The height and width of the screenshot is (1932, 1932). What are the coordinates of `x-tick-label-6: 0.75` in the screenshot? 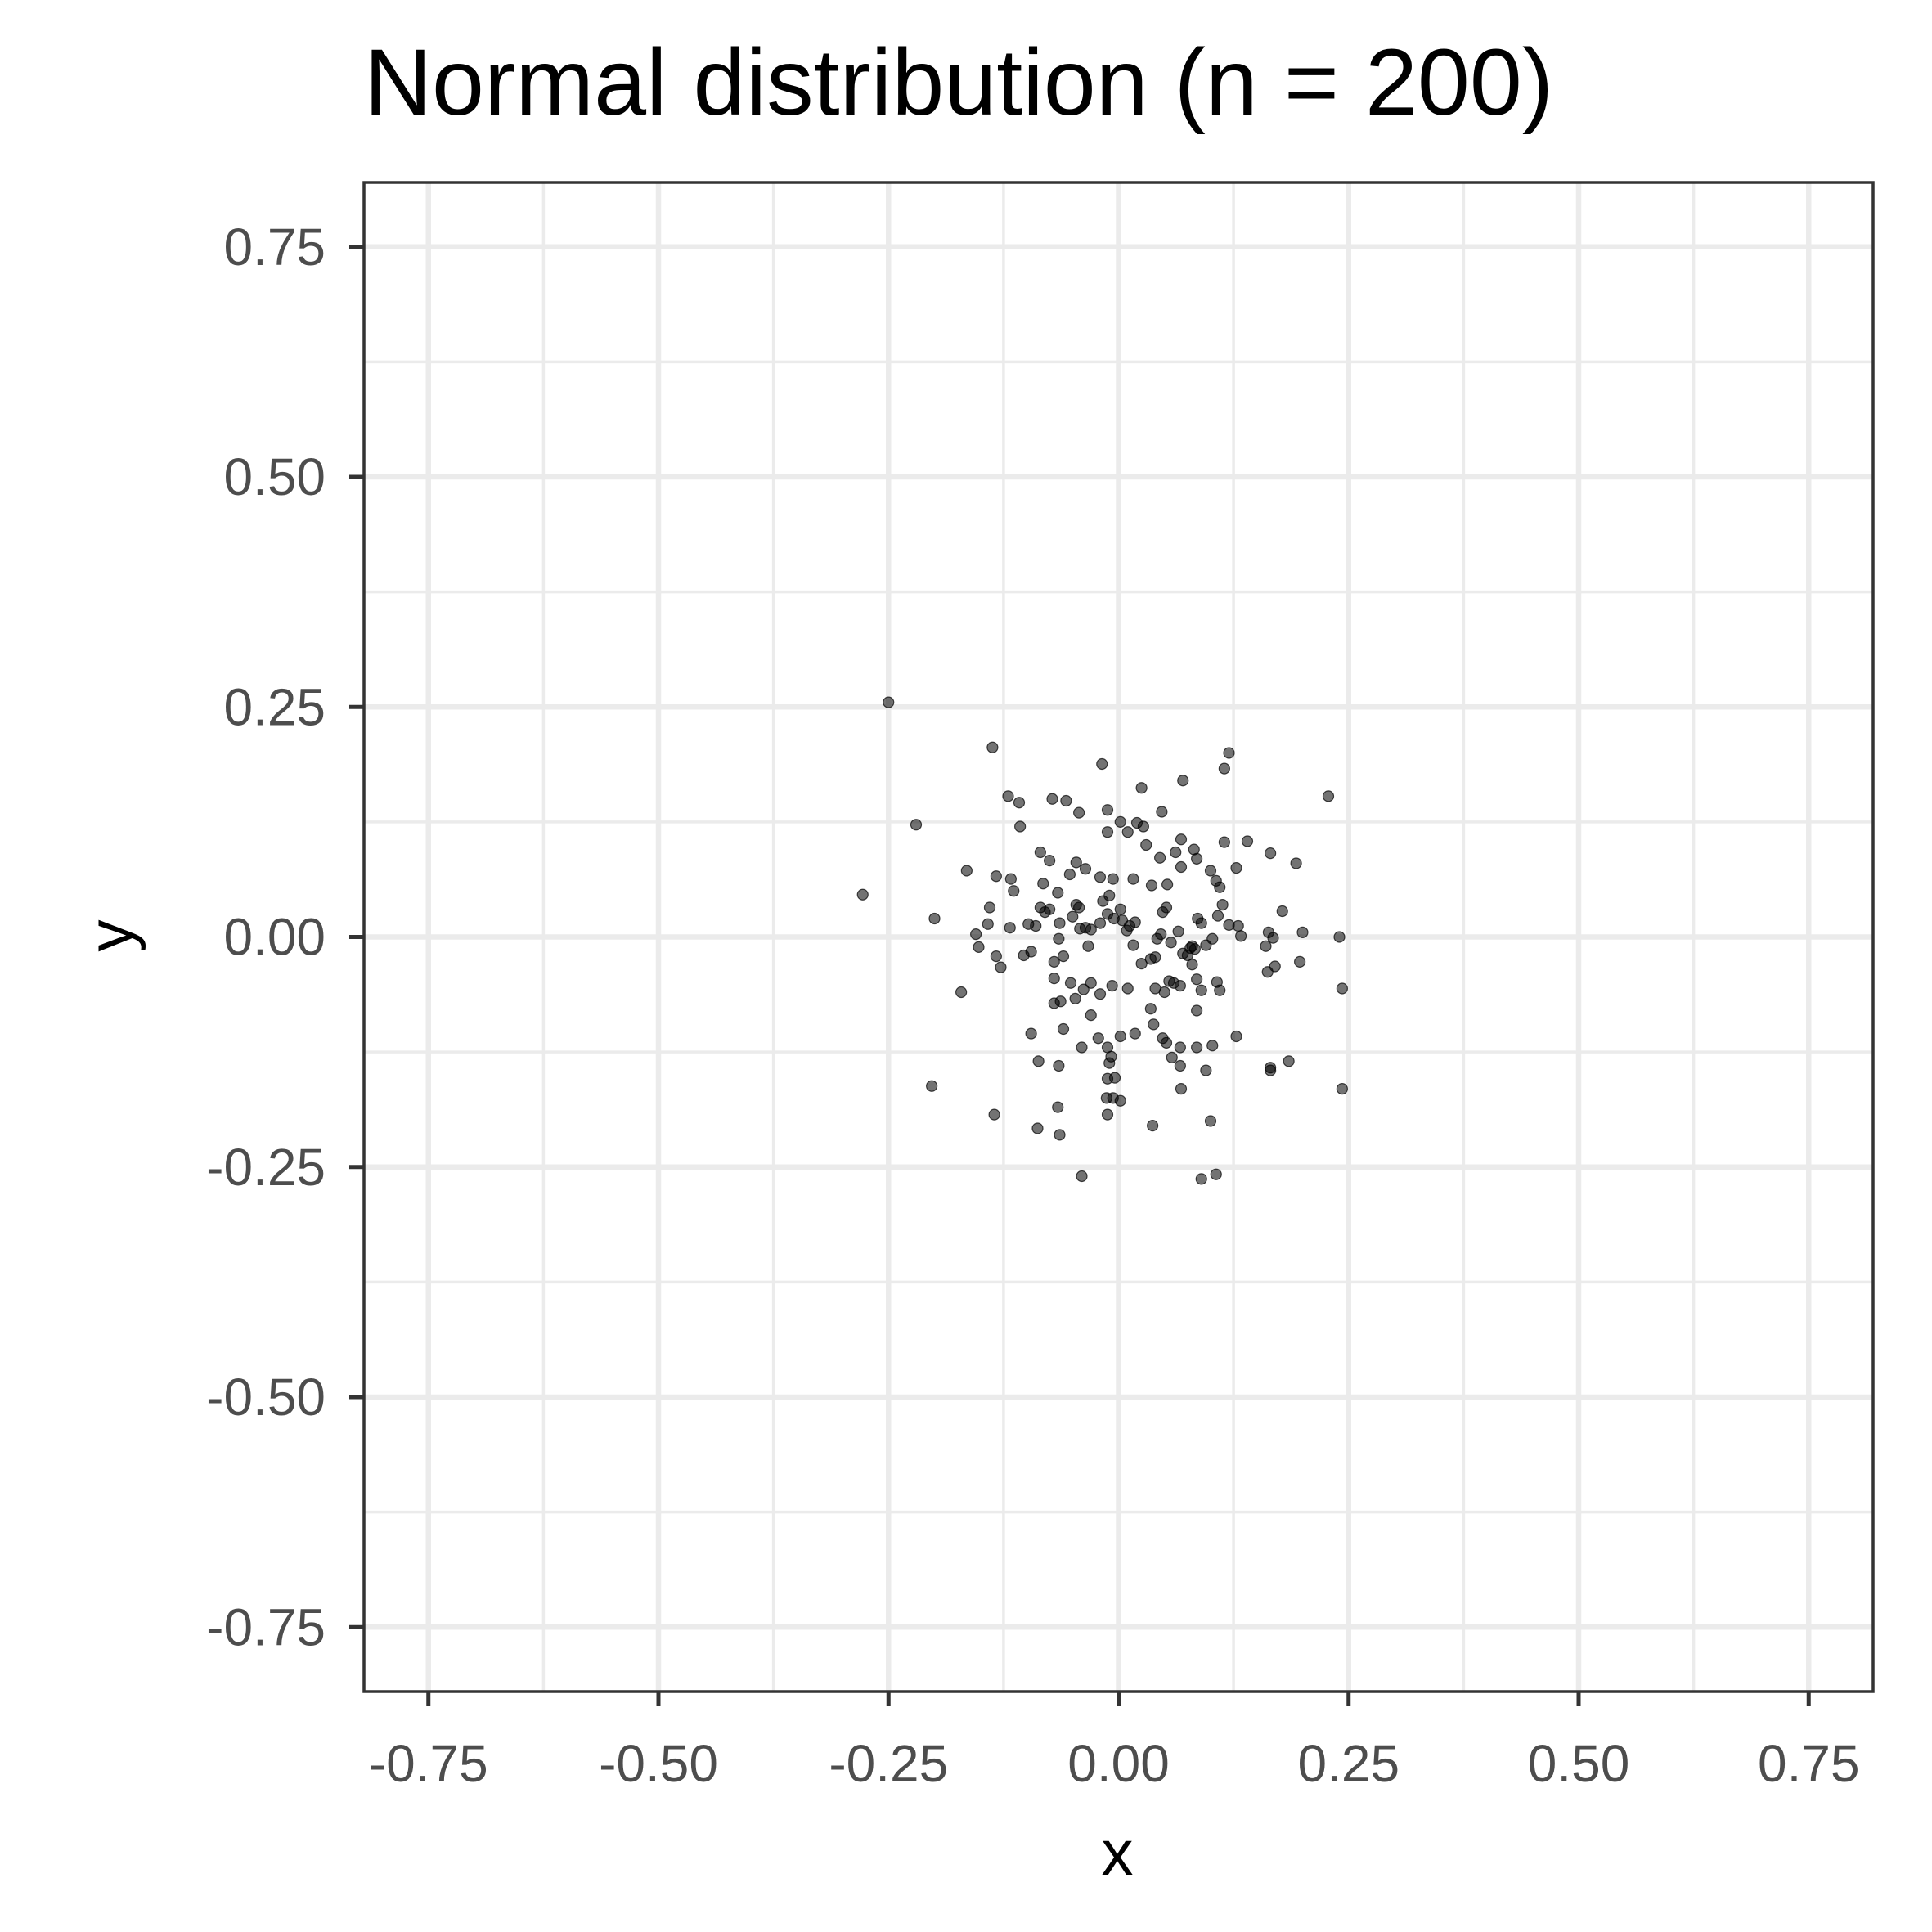 It's located at (1809, 1763).